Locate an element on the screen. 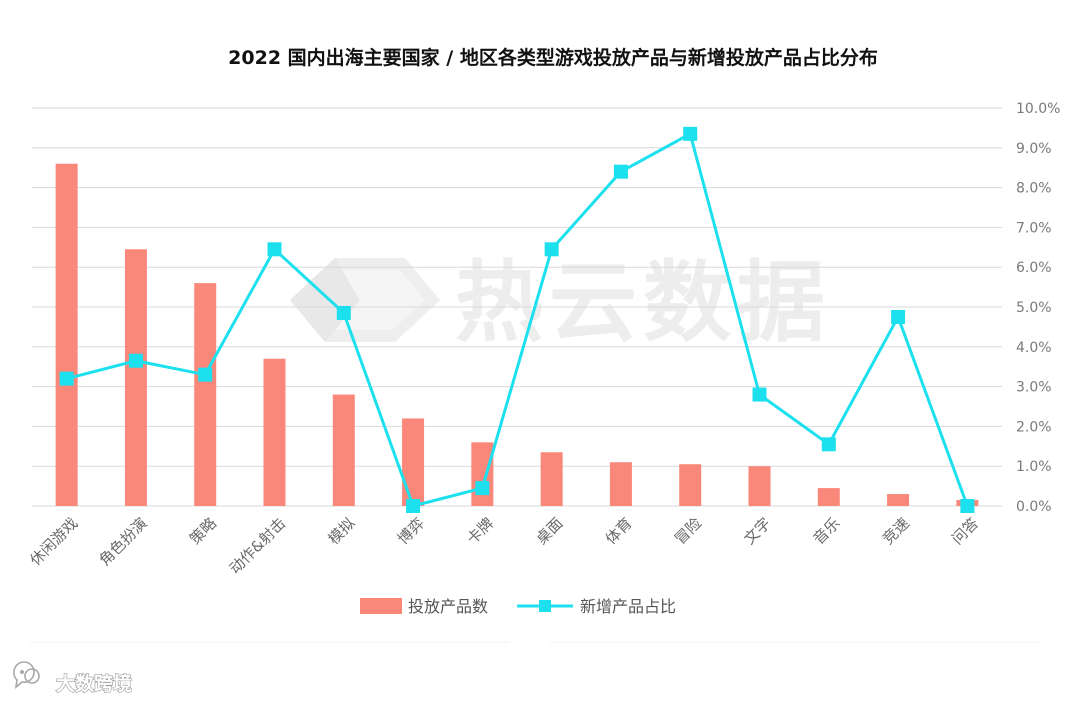  legend-line-label: 新增产品占比 is located at coordinates (628, 606).